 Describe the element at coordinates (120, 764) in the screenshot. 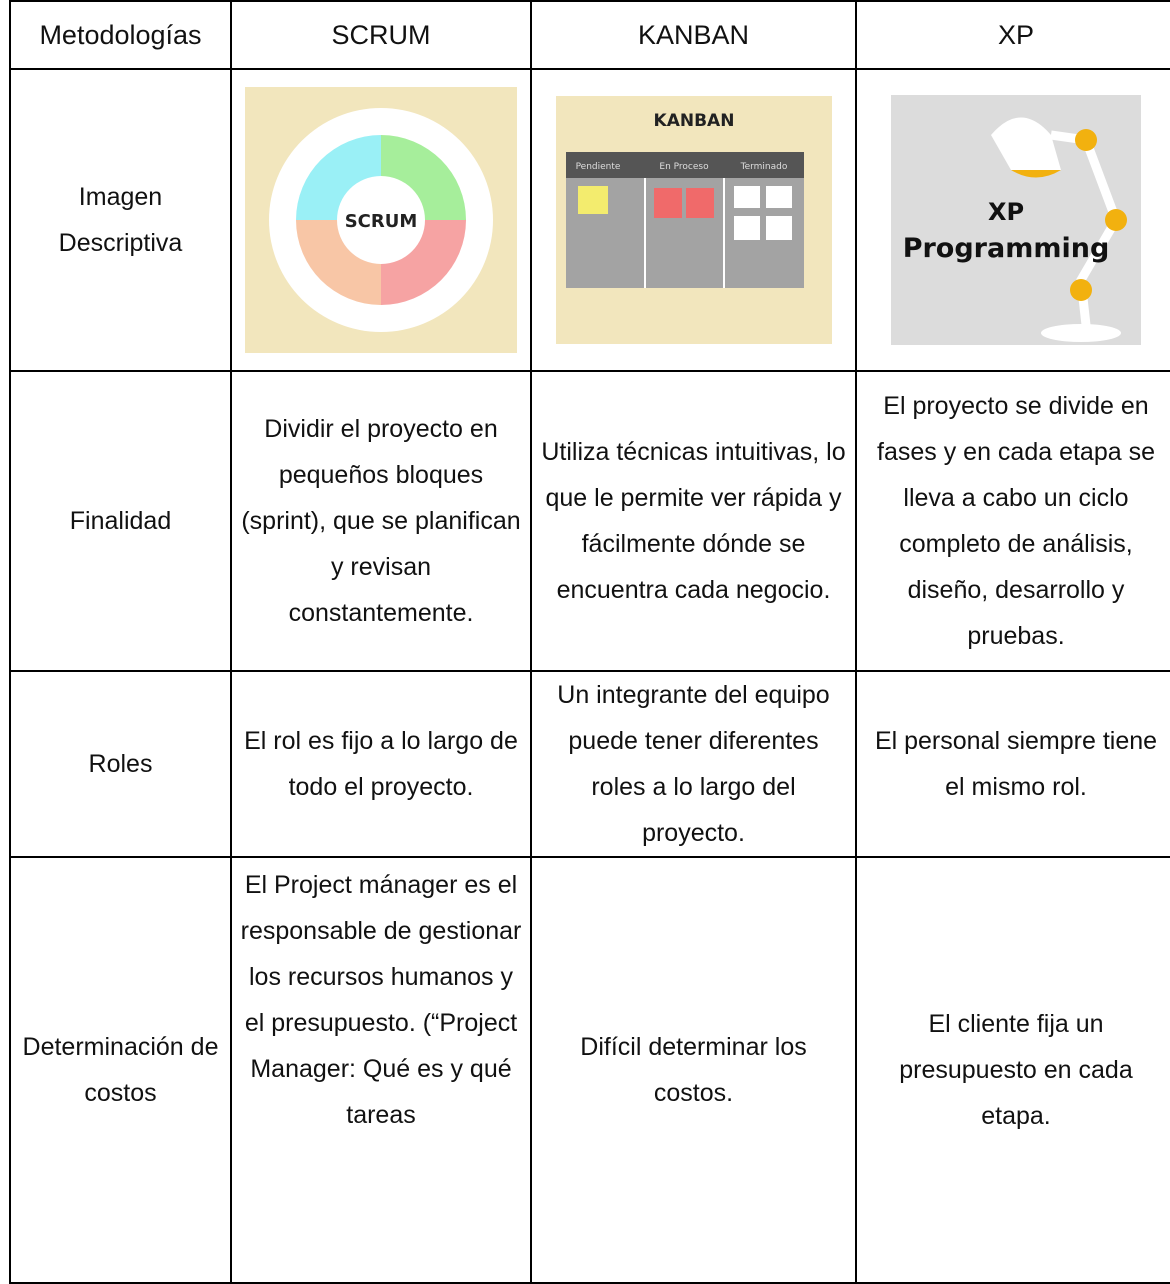

I see `row-label: Roles` at that location.